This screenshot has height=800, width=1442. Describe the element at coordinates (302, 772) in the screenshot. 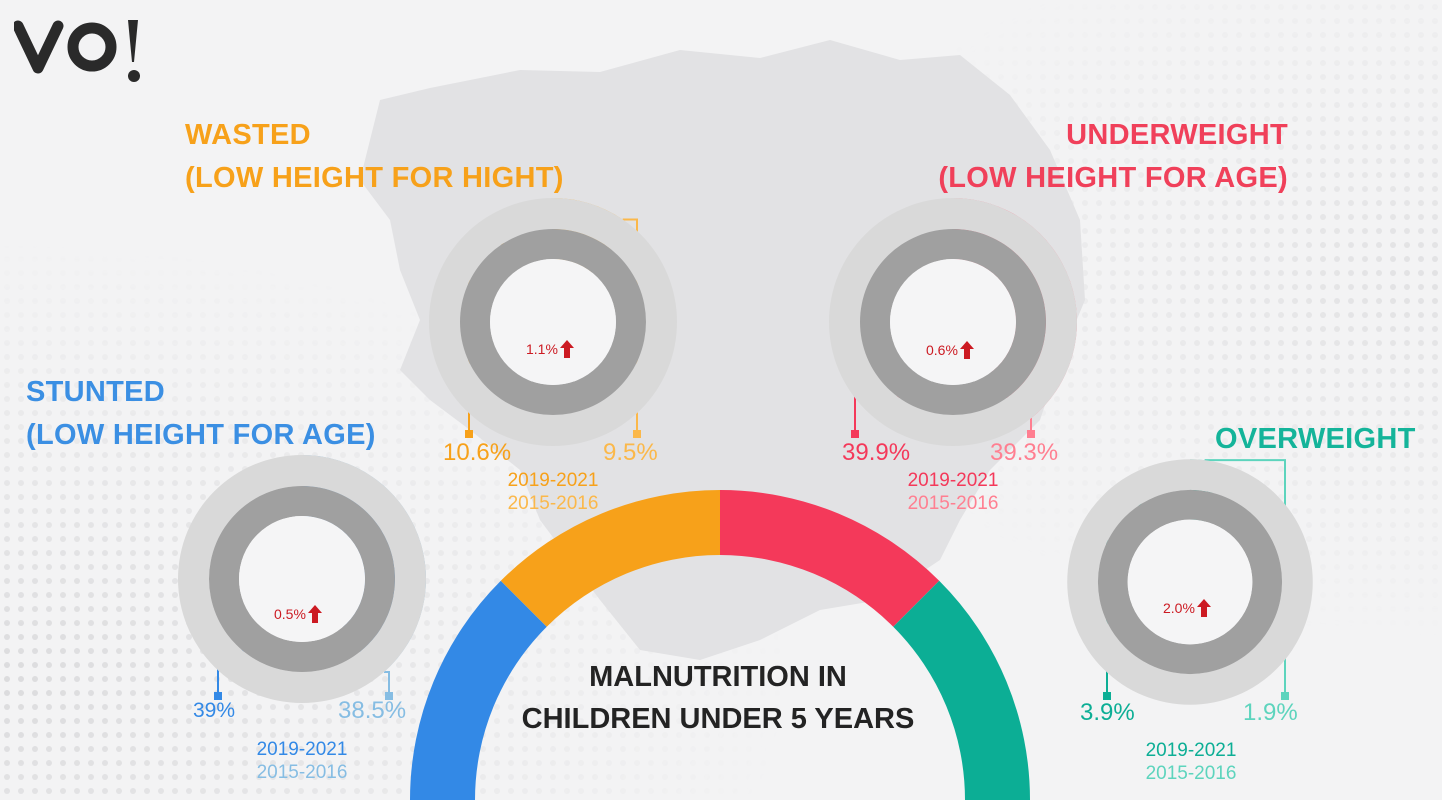

I see `stunted-year-2015: 2015-2016` at that location.